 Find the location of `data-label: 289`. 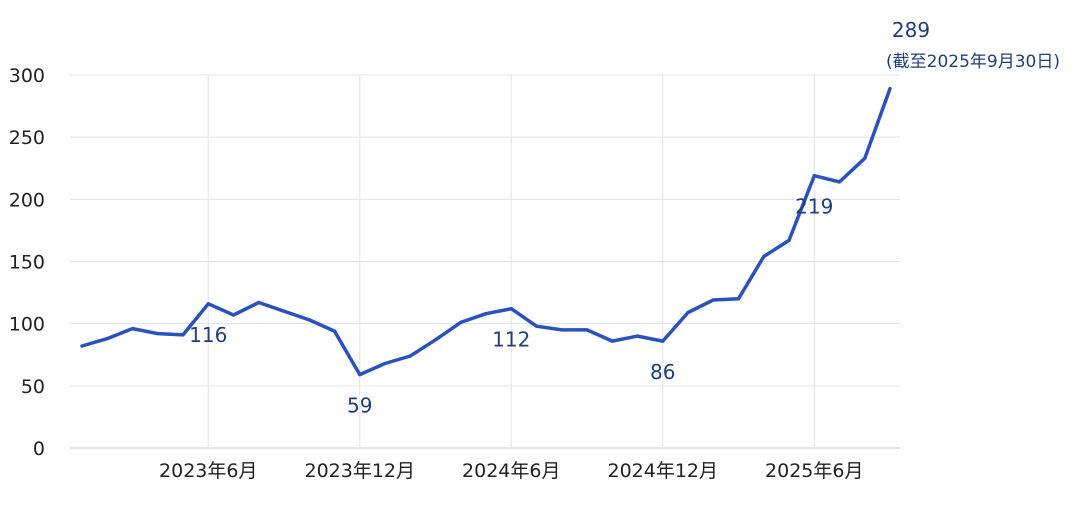

data-label: 289 is located at coordinates (911, 30).